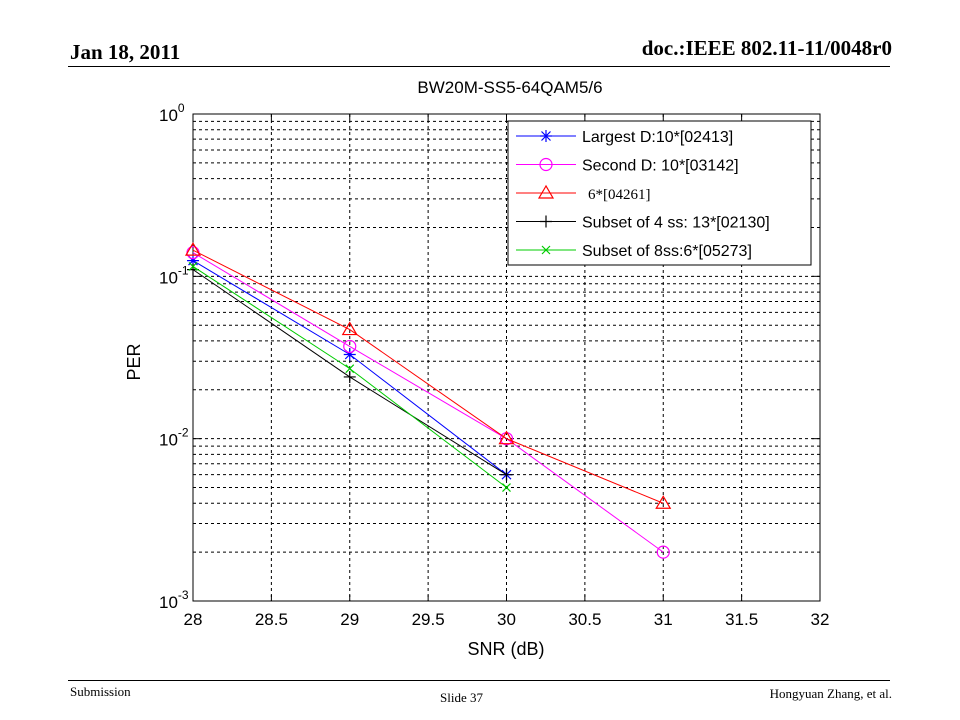  What do you see at coordinates (506, 619) in the screenshot?
I see `x-tick-label: 30` at bounding box center [506, 619].